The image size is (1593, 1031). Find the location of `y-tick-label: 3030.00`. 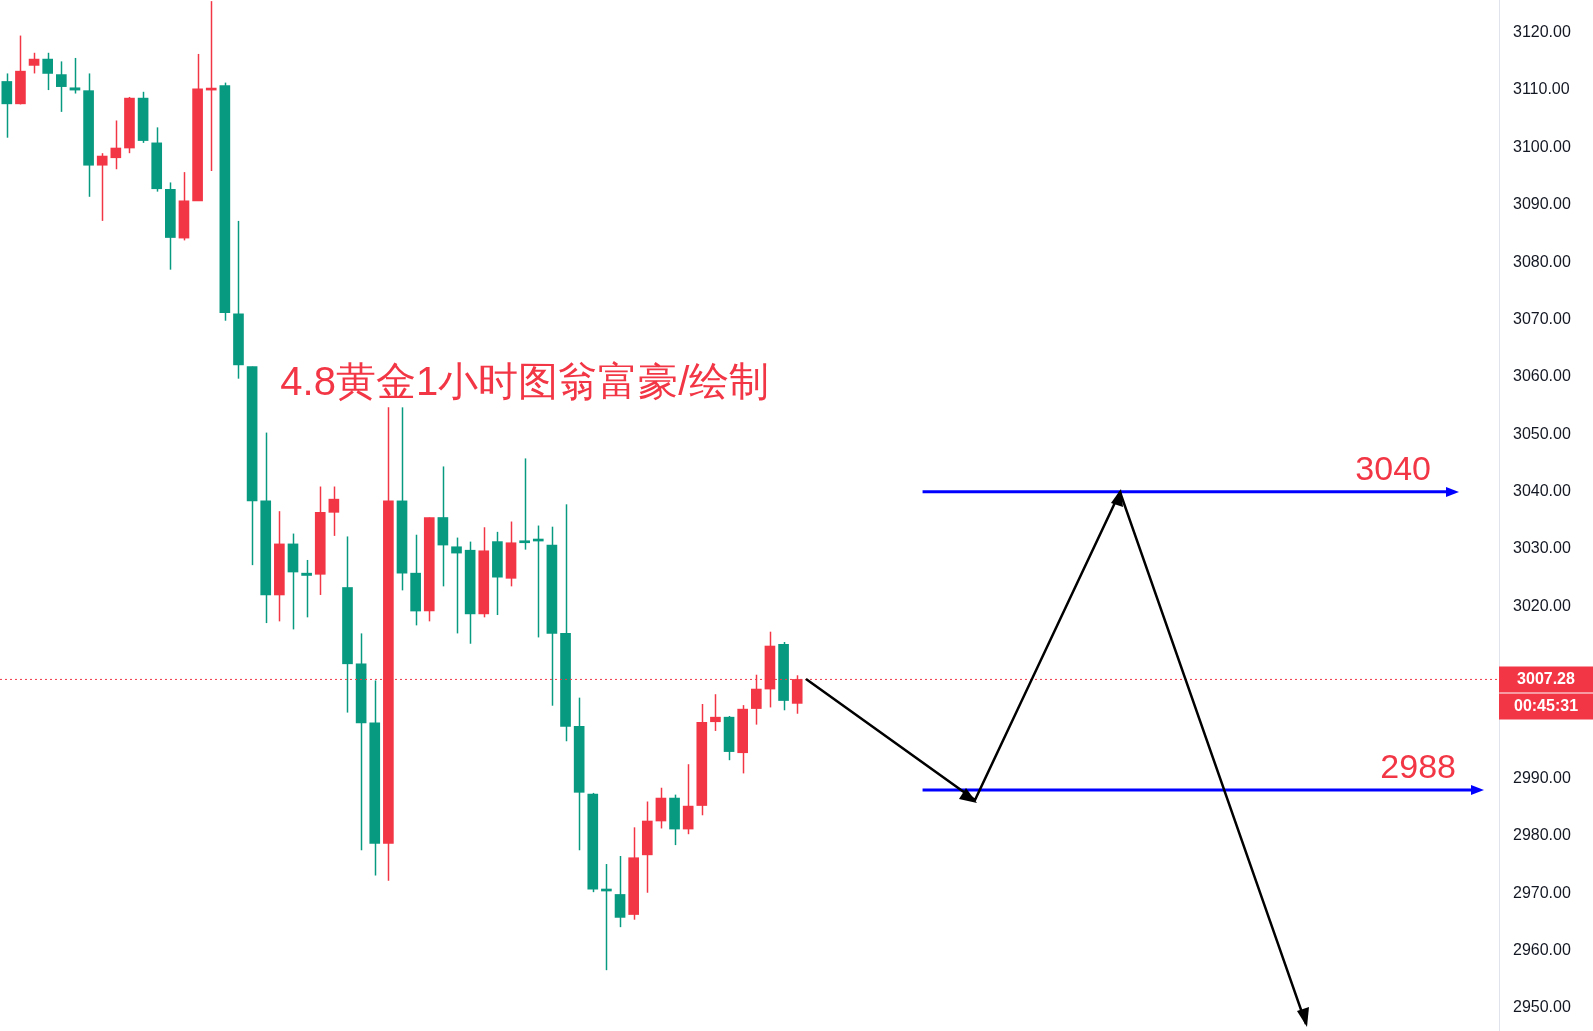

y-tick-label: 3030.00 is located at coordinates (1542, 548).